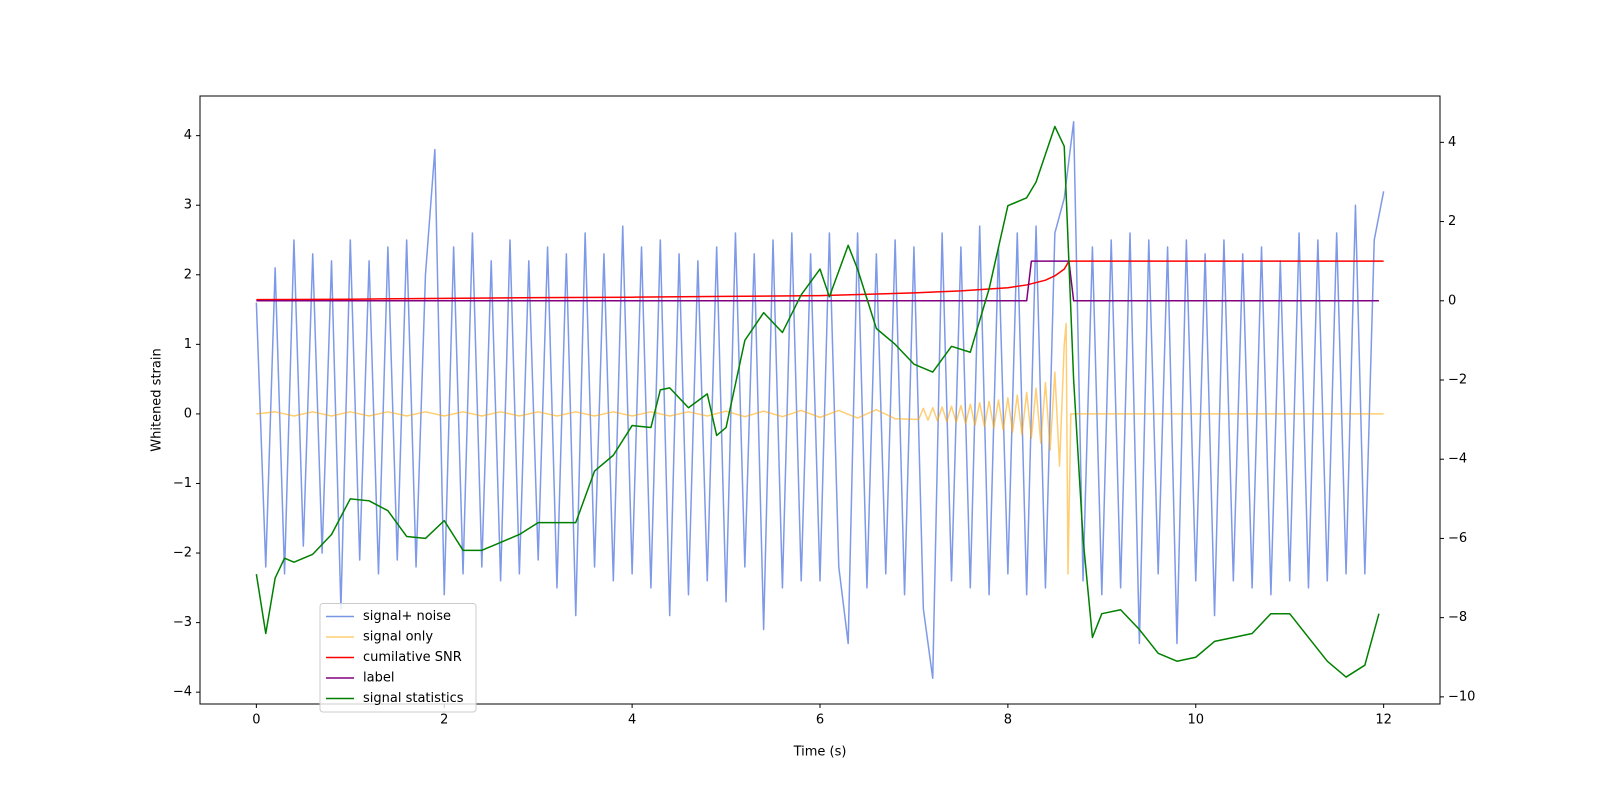 The height and width of the screenshot is (800, 1600). I want to click on y2-tick-label: −2, so click(1457, 379).